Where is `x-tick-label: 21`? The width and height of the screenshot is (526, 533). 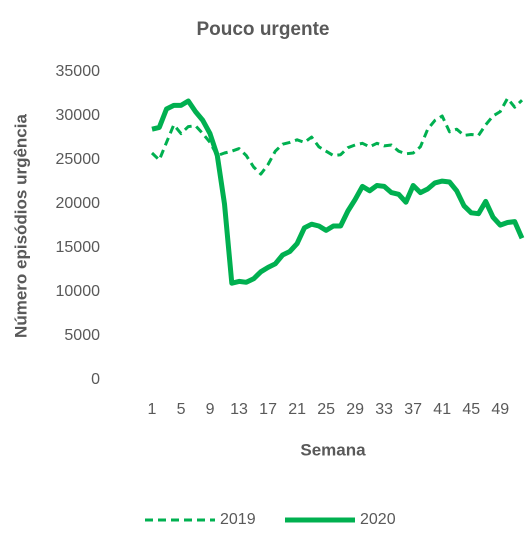
x-tick-label: 21 is located at coordinates (297, 409).